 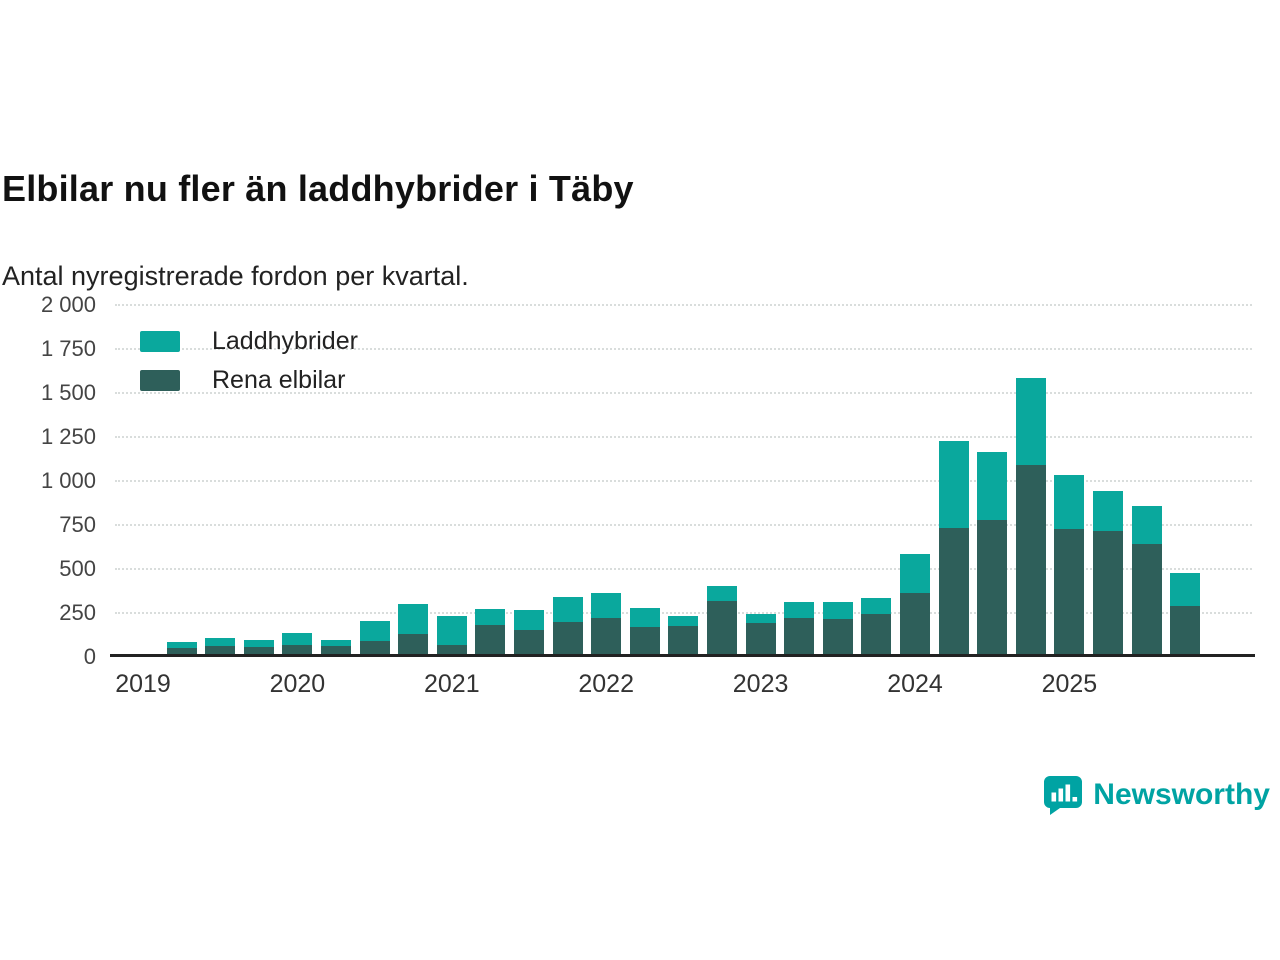 What do you see at coordinates (297, 684) in the screenshot?
I see `x-tick-label: 2020` at bounding box center [297, 684].